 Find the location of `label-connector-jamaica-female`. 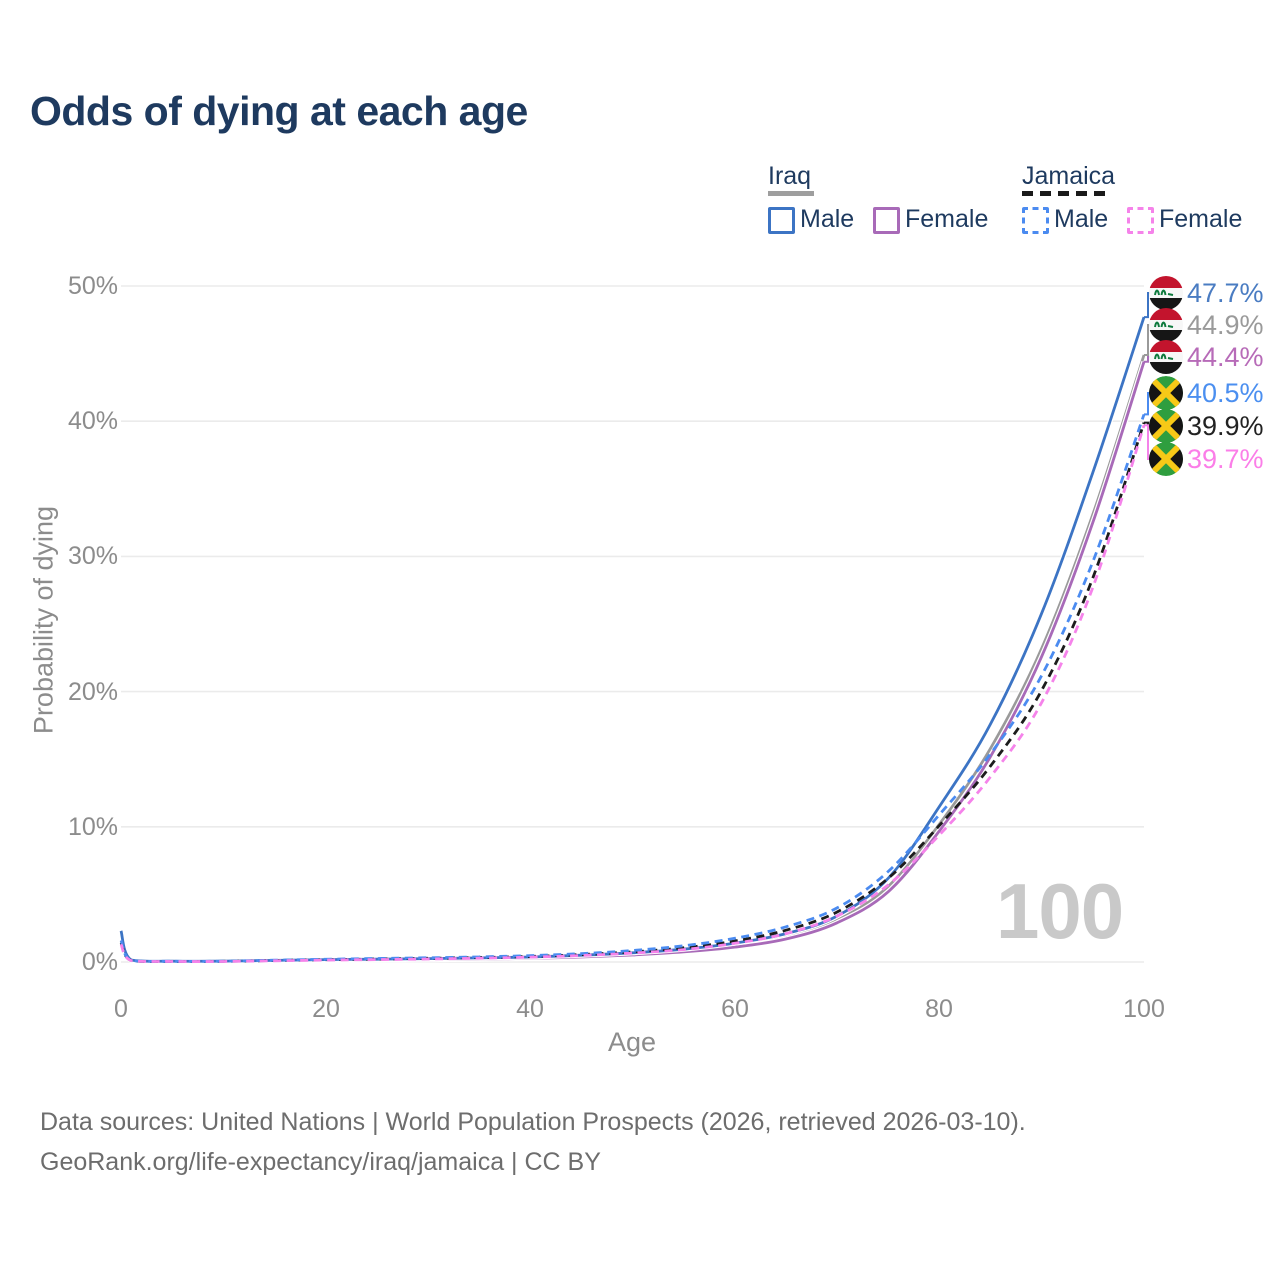

label-connector-jamaica-female is located at coordinates (1148, 442).